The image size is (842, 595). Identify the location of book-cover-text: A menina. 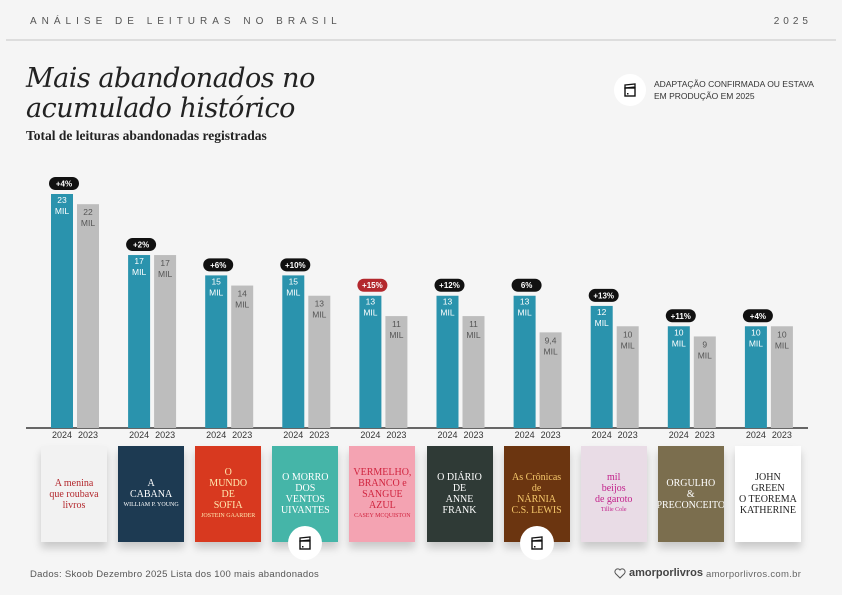
(74, 483).